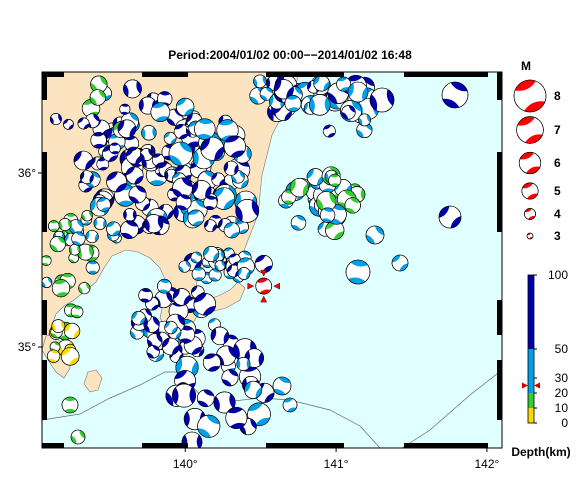 The width and height of the screenshot is (580, 500). What do you see at coordinates (564, 423) in the screenshot?
I see `depth-tick-label: 0` at bounding box center [564, 423].